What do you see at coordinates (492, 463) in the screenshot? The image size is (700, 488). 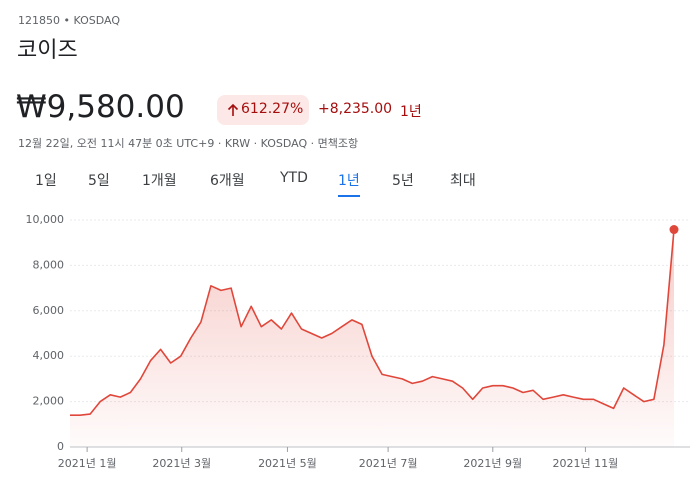 I see `x-tick-label: 2021년 9월` at bounding box center [492, 463].